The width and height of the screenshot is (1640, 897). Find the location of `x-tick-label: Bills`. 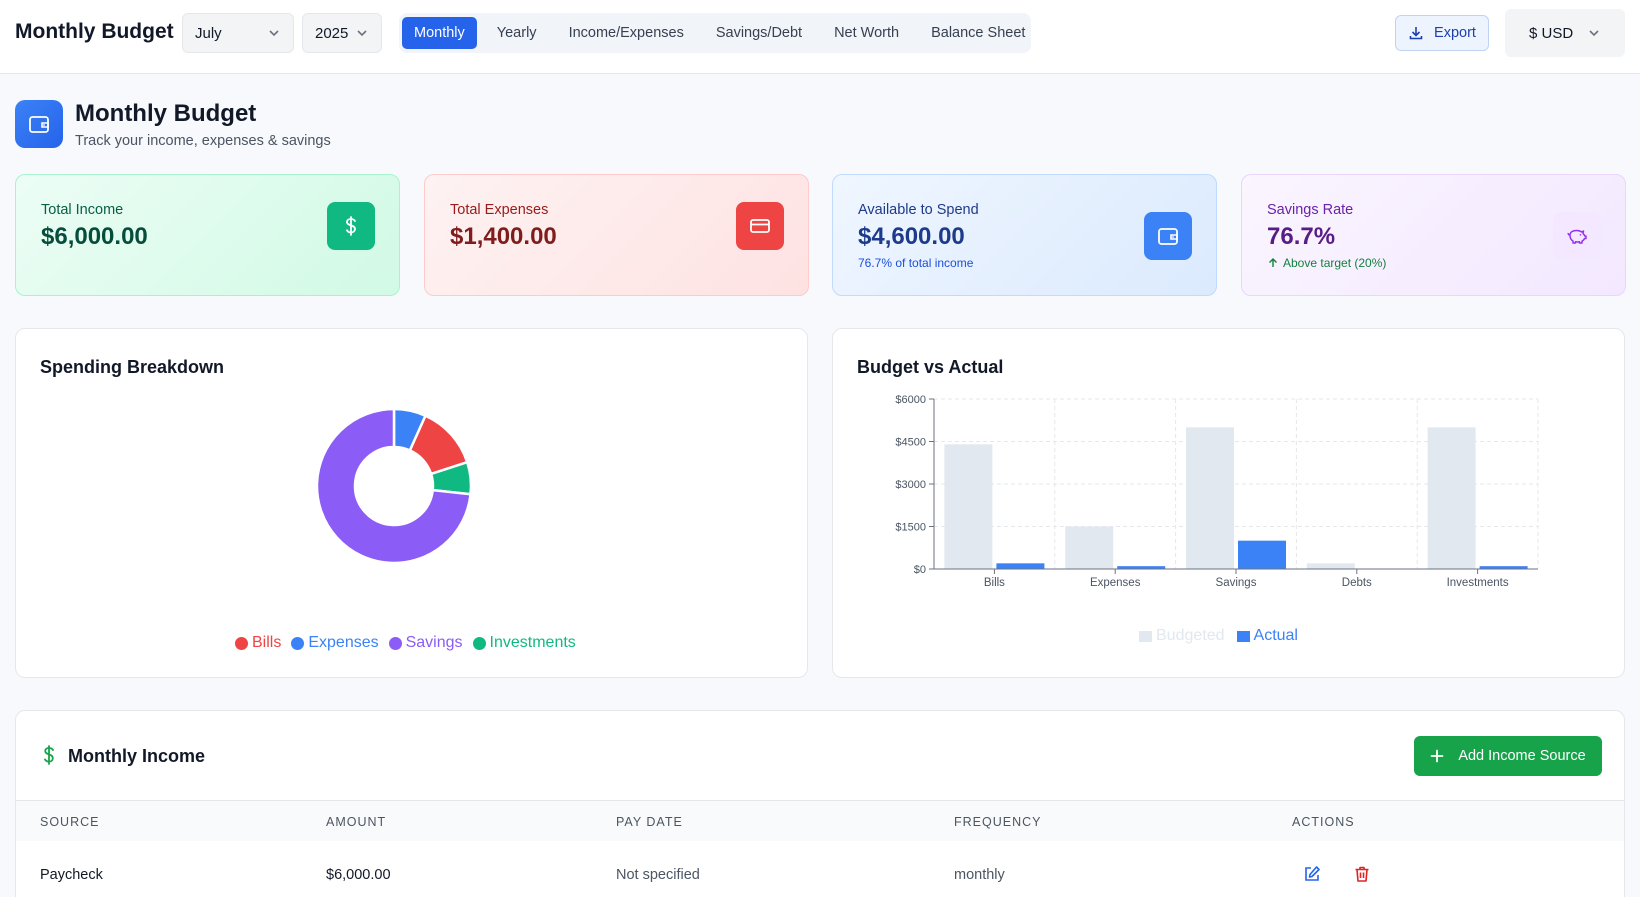

x-tick-label: Bills is located at coordinates (994, 583).